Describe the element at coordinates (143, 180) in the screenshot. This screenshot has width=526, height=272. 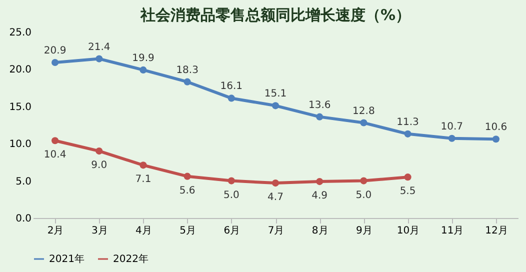
I see `data-label: 7.1` at that location.